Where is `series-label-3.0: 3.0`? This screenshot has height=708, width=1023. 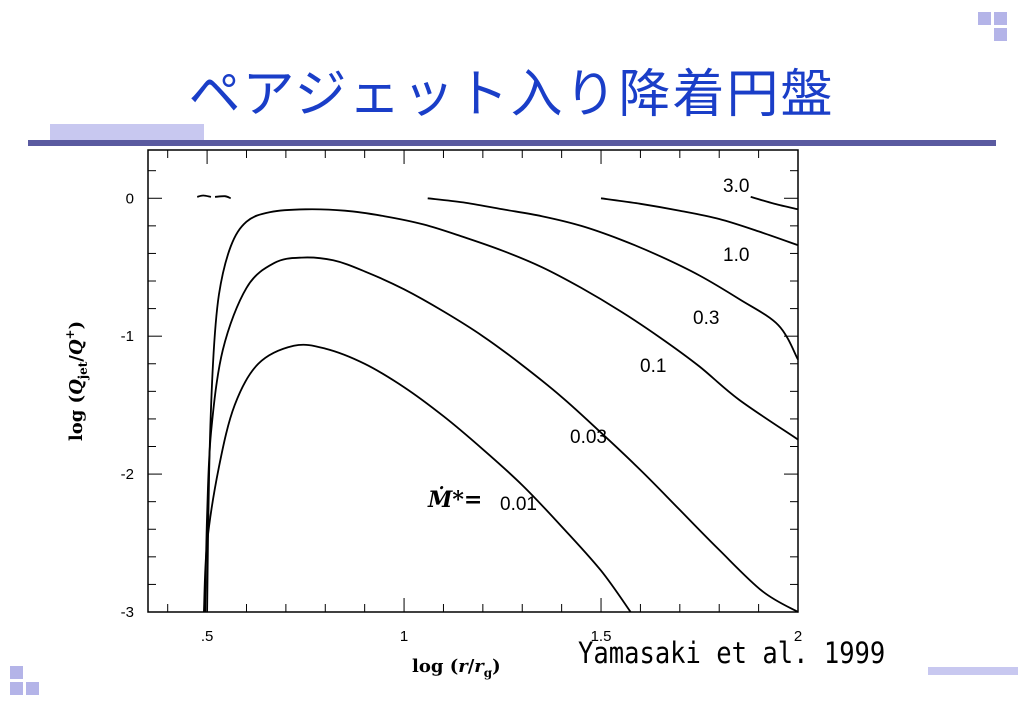
series-label-3.0: 3.0 is located at coordinates (736, 186).